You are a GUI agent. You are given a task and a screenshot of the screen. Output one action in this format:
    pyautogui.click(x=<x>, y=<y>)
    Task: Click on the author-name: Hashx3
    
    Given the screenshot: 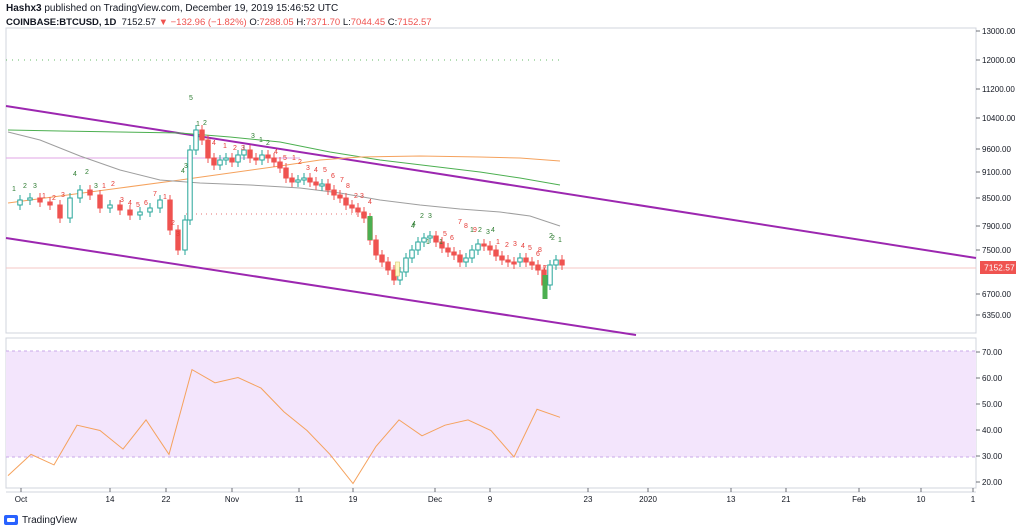 What is the action you would take?
    pyautogui.click(x=24, y=8)
    